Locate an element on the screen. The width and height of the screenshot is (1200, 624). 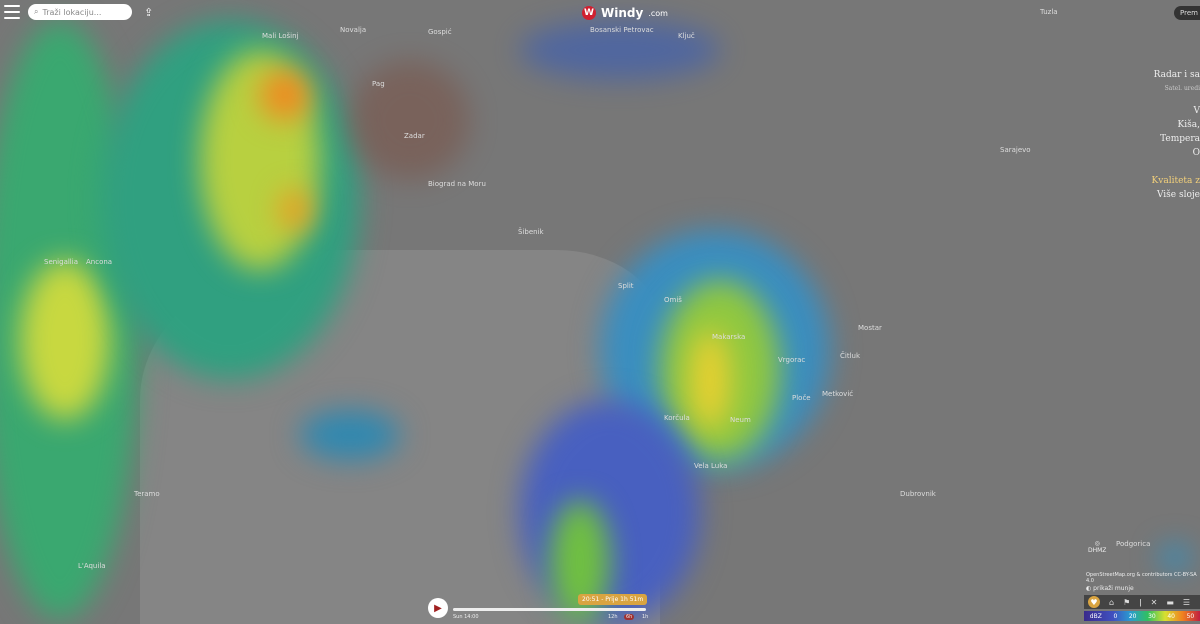
info-icon: ǀ is located at coordinates (1140, 602).